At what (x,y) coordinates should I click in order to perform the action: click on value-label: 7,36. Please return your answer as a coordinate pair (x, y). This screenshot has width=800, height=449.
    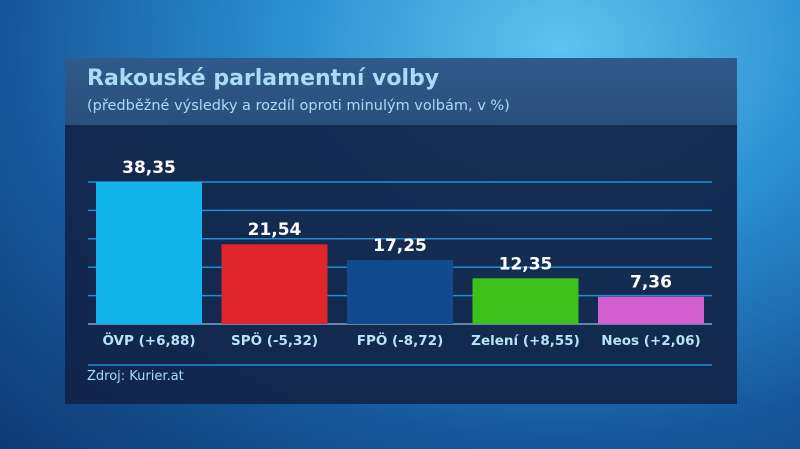
    Looking at the image, I should click on (651, 283).